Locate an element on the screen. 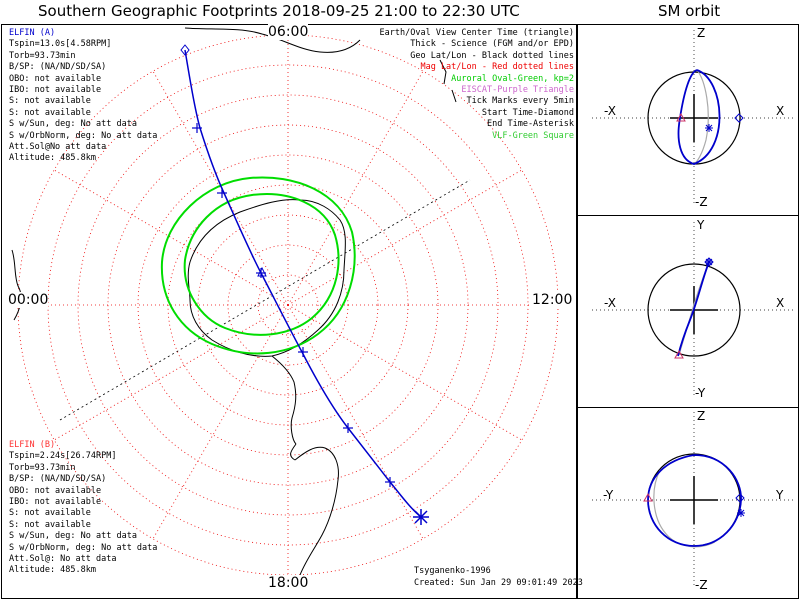 This screenshot has height=600, width=800. legend-item: VLF-Green Square is located at coordinates (533, 135).